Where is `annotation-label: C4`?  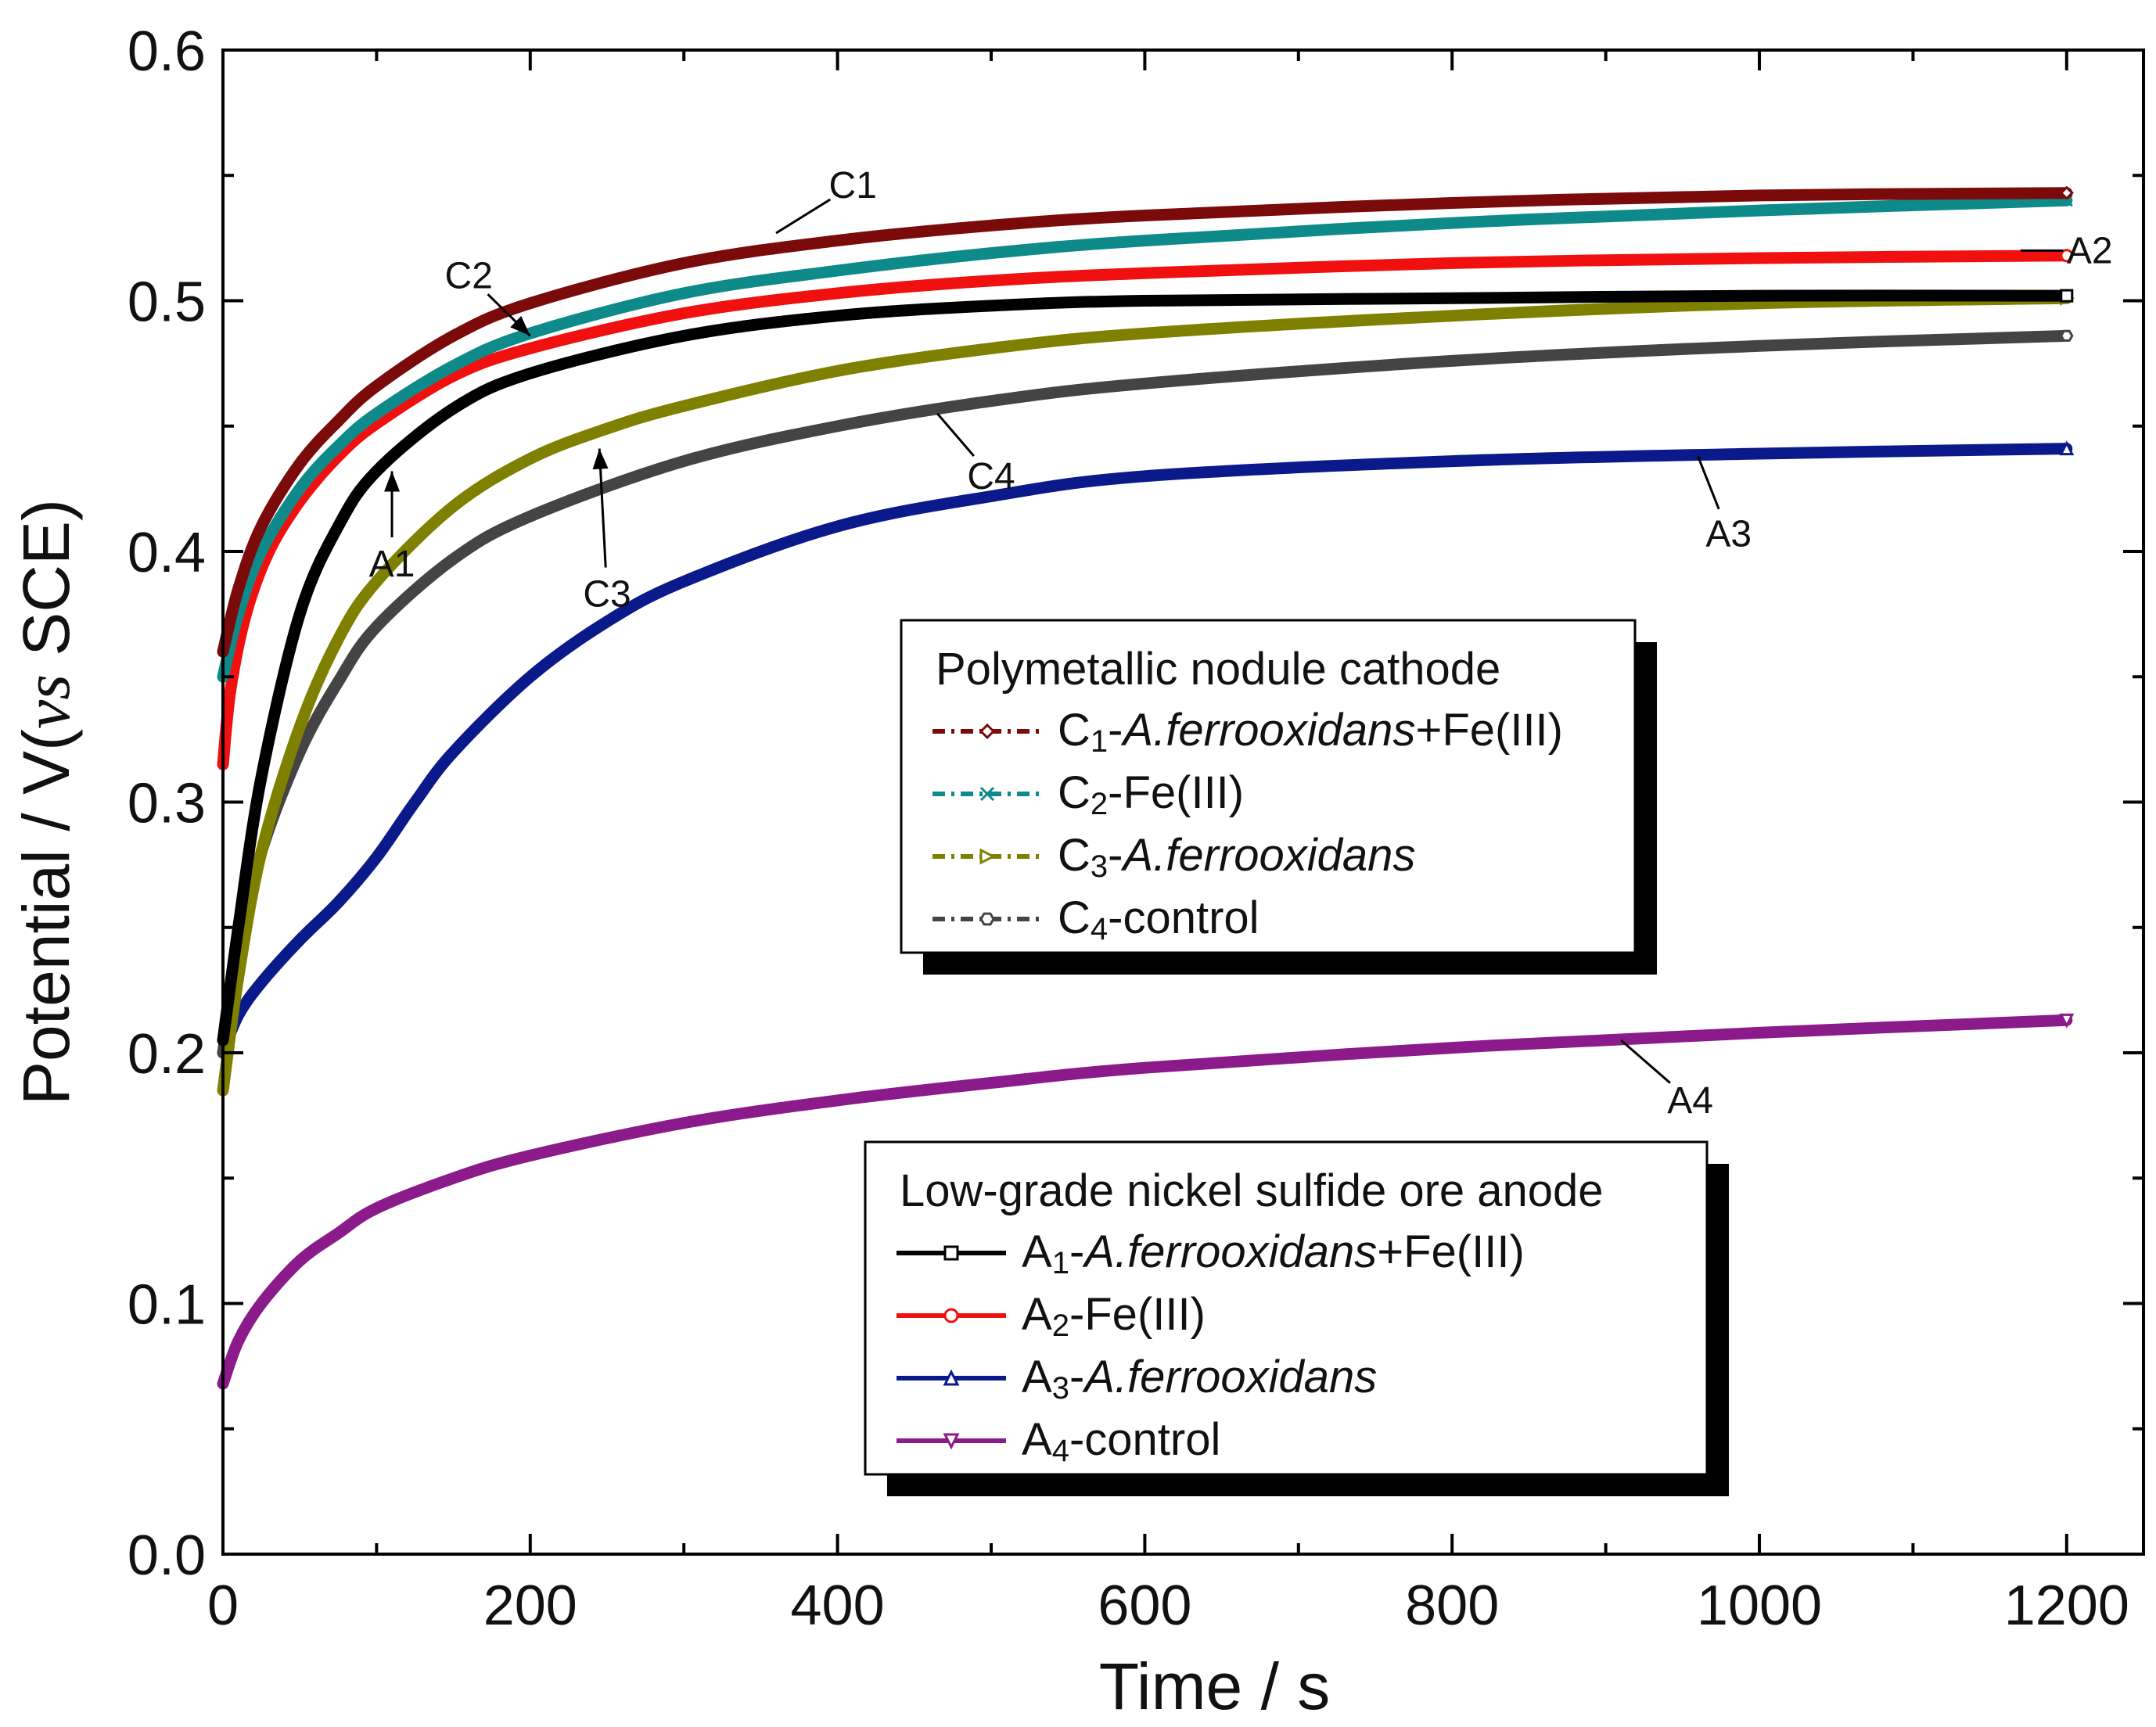
annotation-label: C4 is located at coordinates (991, 476).